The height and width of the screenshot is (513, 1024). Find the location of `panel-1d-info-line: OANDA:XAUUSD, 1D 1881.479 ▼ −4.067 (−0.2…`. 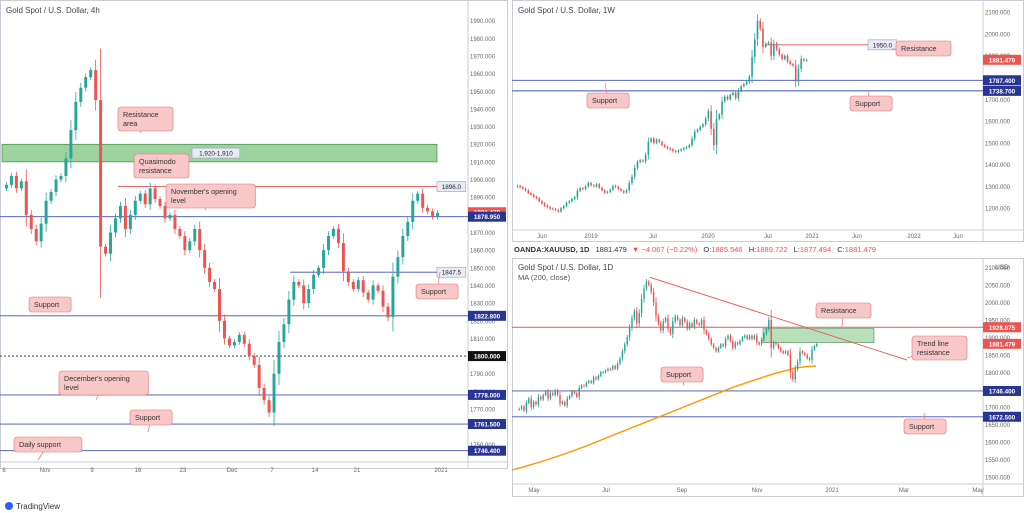

panel-1d-info-line: OANDA:XAUUSD, 1D 1881.479 ▼ −4.067 (−0.2… is located at coordinates (695, 249).